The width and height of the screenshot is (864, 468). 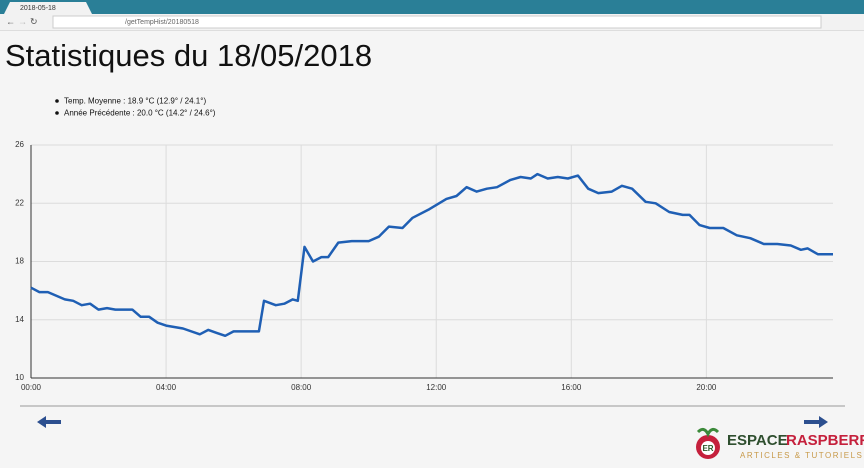 What do you see at coordinates (301, 387) in the screenshot?
I see `x-tick-label: 08:00` at bounding box center [301, 387].